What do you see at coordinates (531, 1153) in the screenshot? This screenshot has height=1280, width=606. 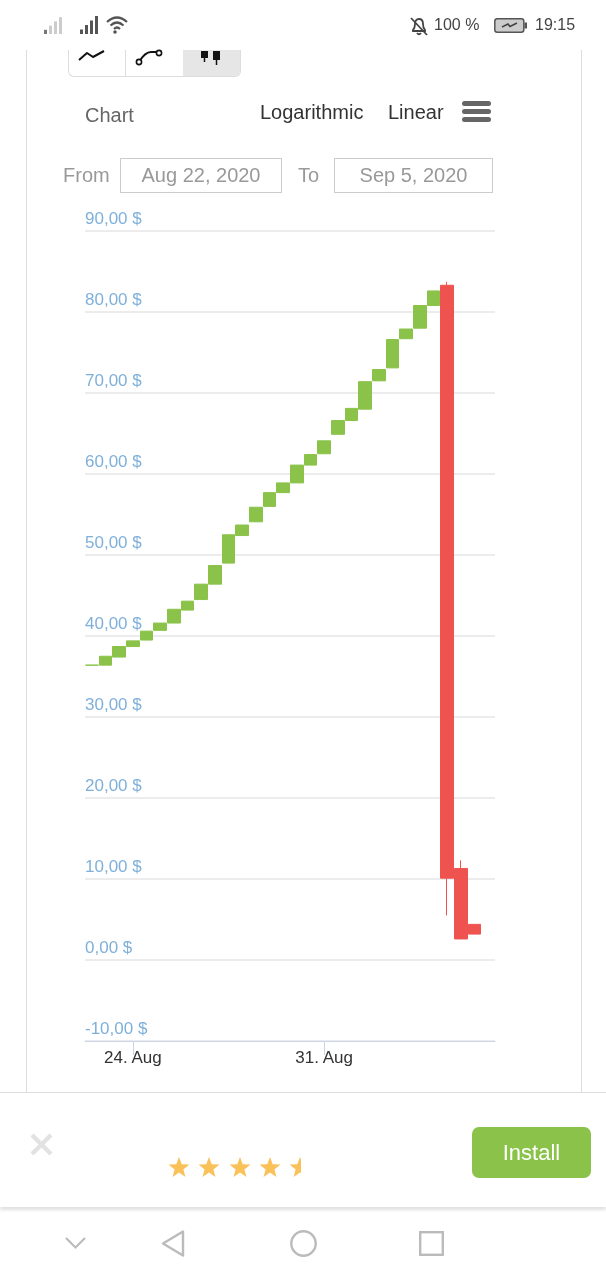 I see `text: Install` at bounding box center [531, 1153].